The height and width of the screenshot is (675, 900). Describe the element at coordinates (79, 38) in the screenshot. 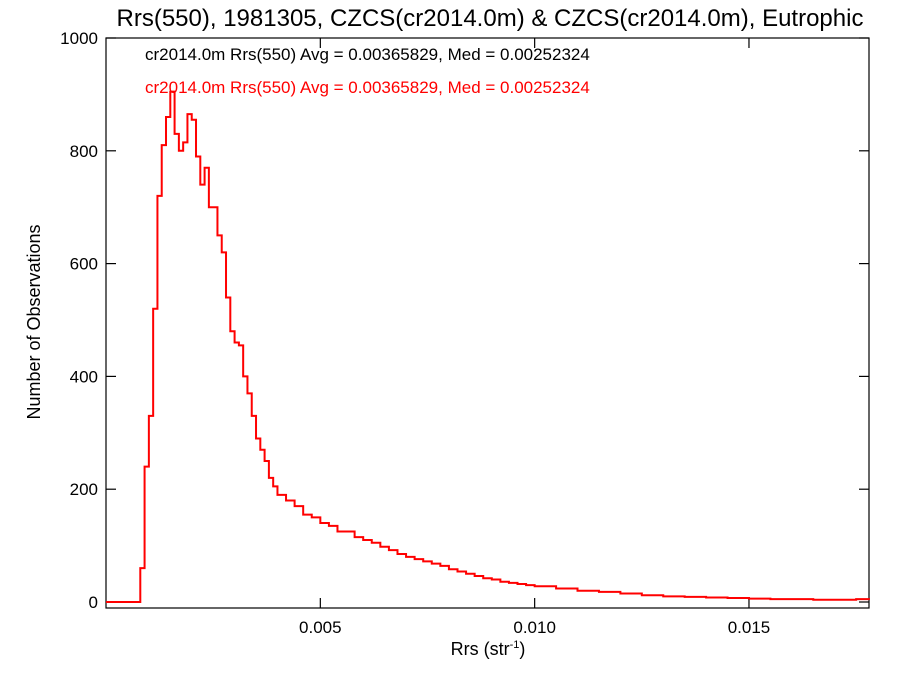

I see `y-tick-label: 1000` at that location.